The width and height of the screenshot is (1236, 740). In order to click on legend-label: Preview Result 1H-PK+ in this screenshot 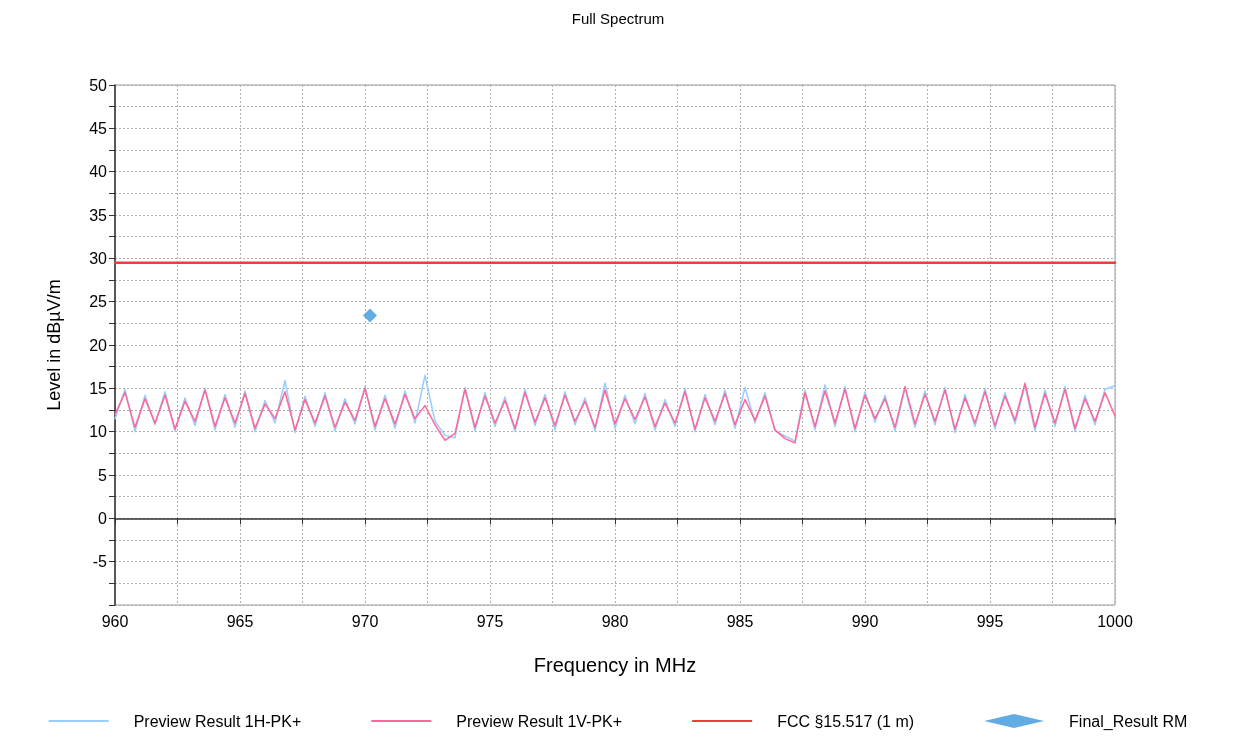, I will do `click(217, 721)`.